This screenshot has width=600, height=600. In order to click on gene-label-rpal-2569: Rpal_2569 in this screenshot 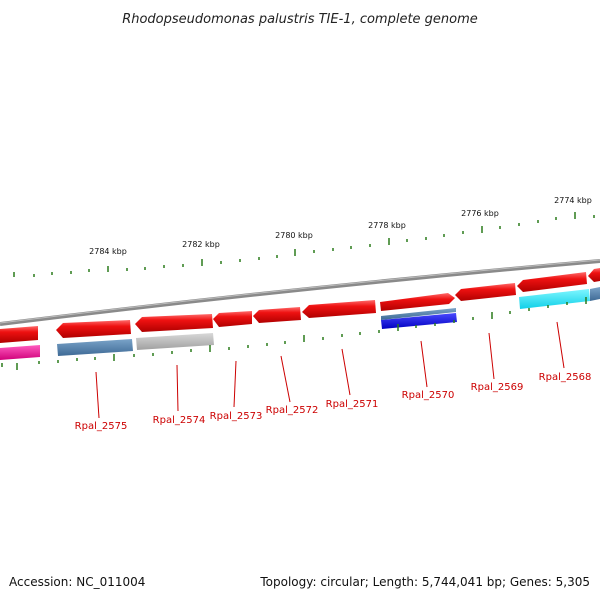, I will do `click(497, 387)`.